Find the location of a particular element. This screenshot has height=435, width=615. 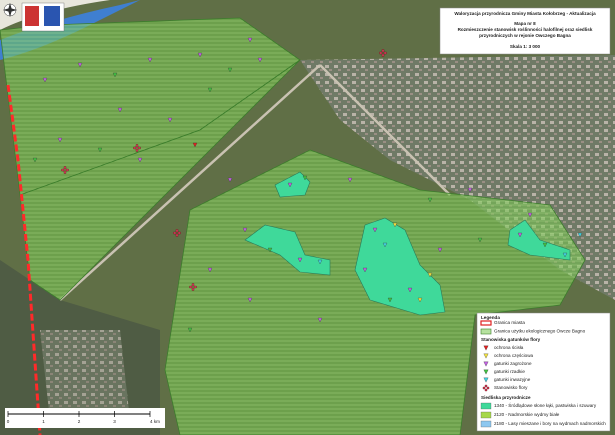

legend-box is located at coordinates (543, 372).